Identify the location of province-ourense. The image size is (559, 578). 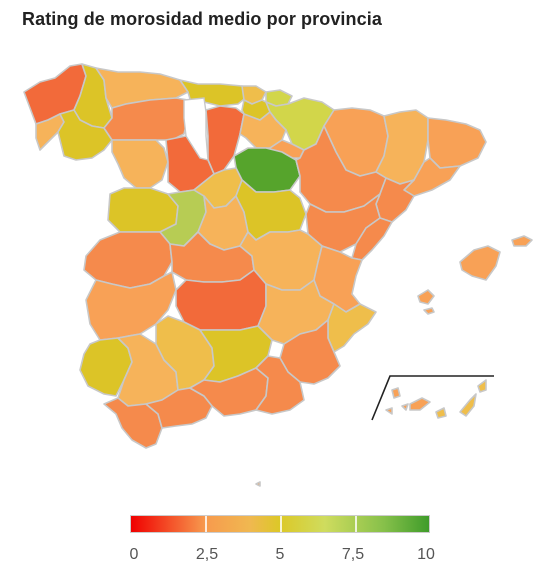
(85, 135).